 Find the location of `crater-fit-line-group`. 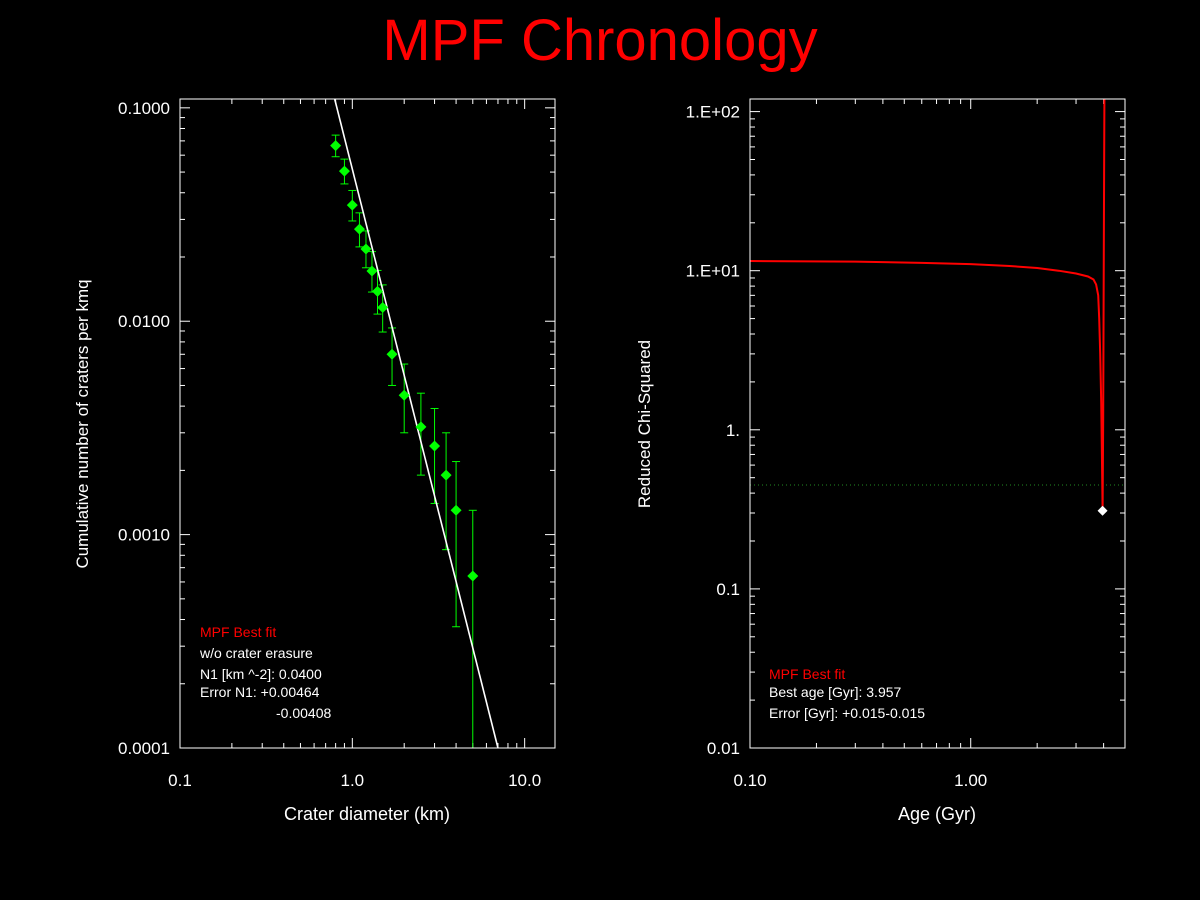

crater-fit-line-group is located at coordinates (416, 423).